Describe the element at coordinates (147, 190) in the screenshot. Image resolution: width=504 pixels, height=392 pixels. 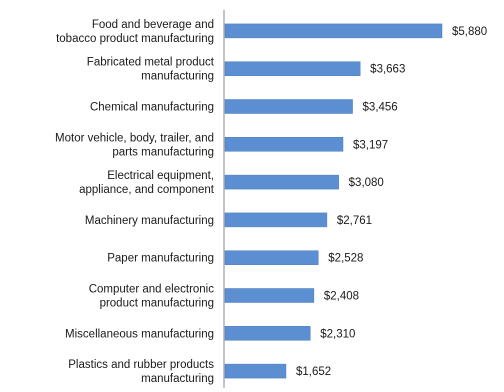
I see `category-label-line: appliance, and component` at that location.